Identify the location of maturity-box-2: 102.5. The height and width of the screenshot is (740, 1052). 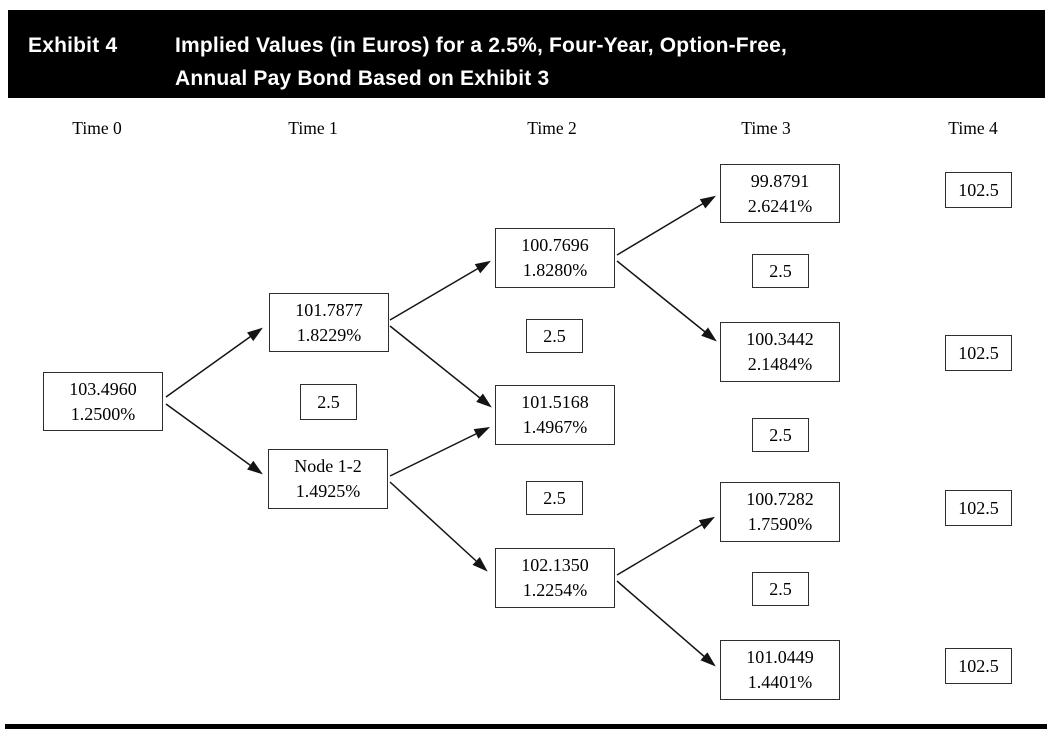
(978, 353).